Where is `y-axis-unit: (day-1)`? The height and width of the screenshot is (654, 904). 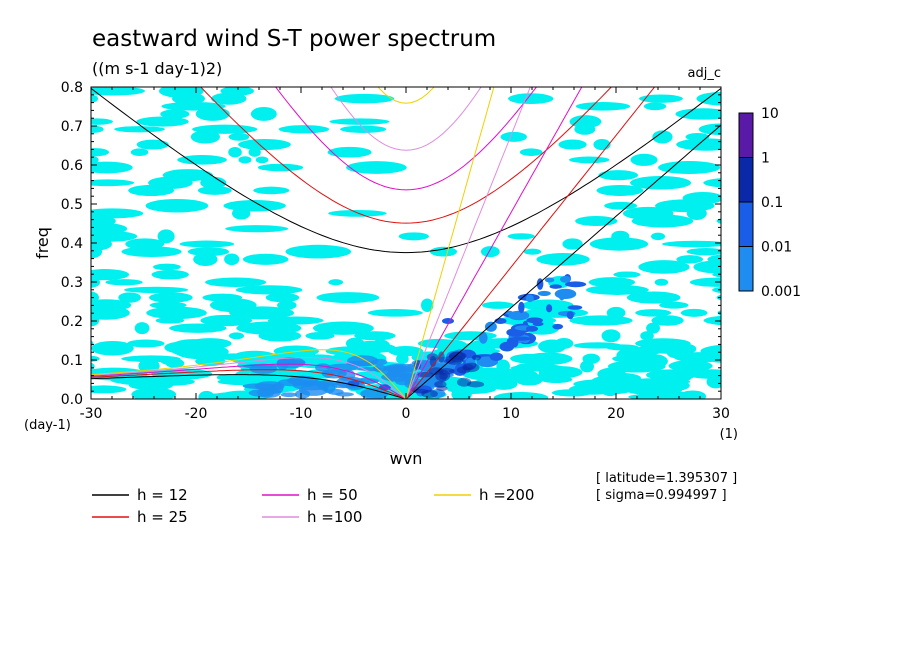
y-axis-unit: (day-1) is located at coordinates (47, 425).